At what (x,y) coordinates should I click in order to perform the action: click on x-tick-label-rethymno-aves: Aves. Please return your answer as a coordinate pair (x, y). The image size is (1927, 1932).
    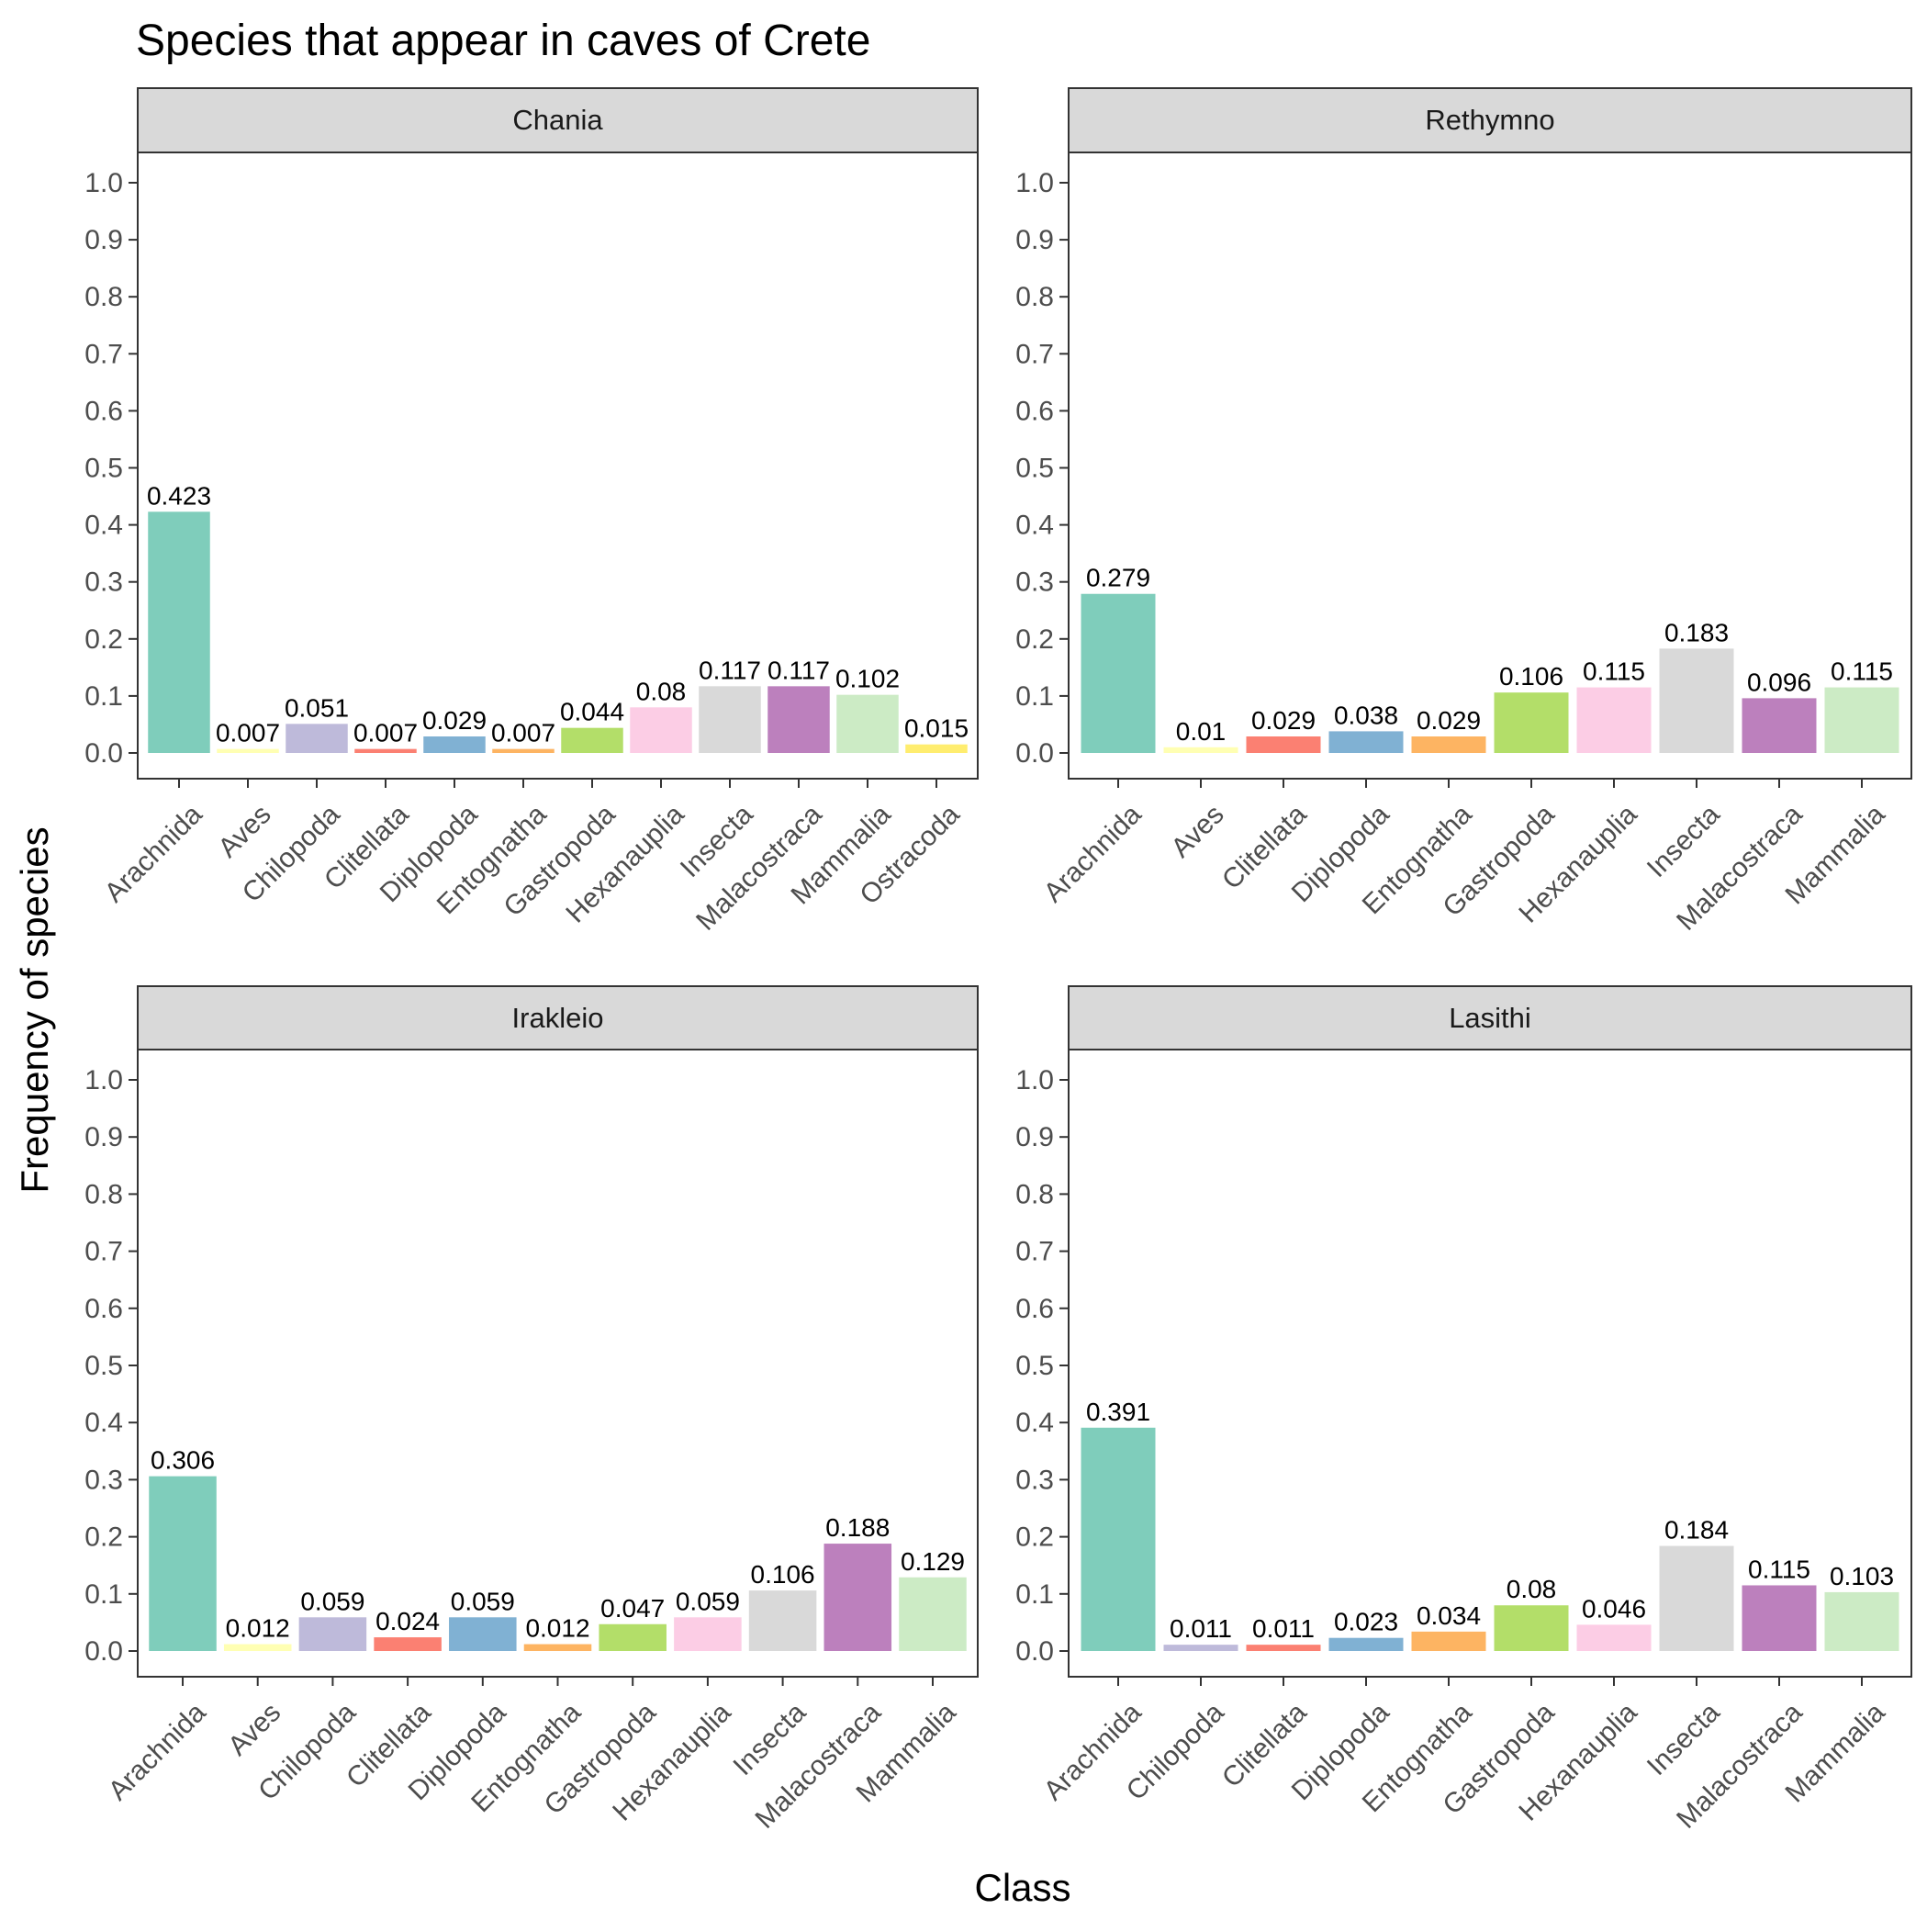
    Looking at the image, I should click on (1198, 831).